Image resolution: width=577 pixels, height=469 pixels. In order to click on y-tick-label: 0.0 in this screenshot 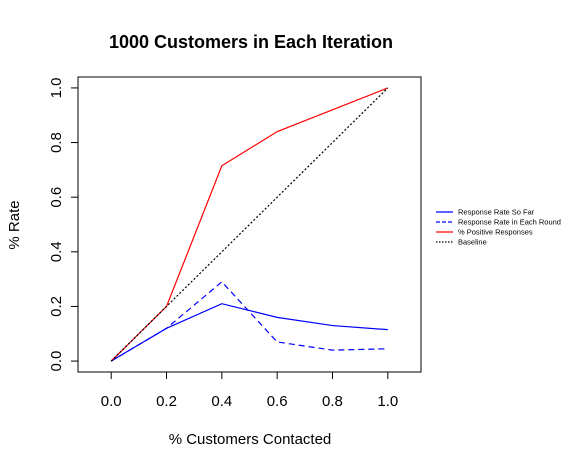, I will do `click(56, 361)`.